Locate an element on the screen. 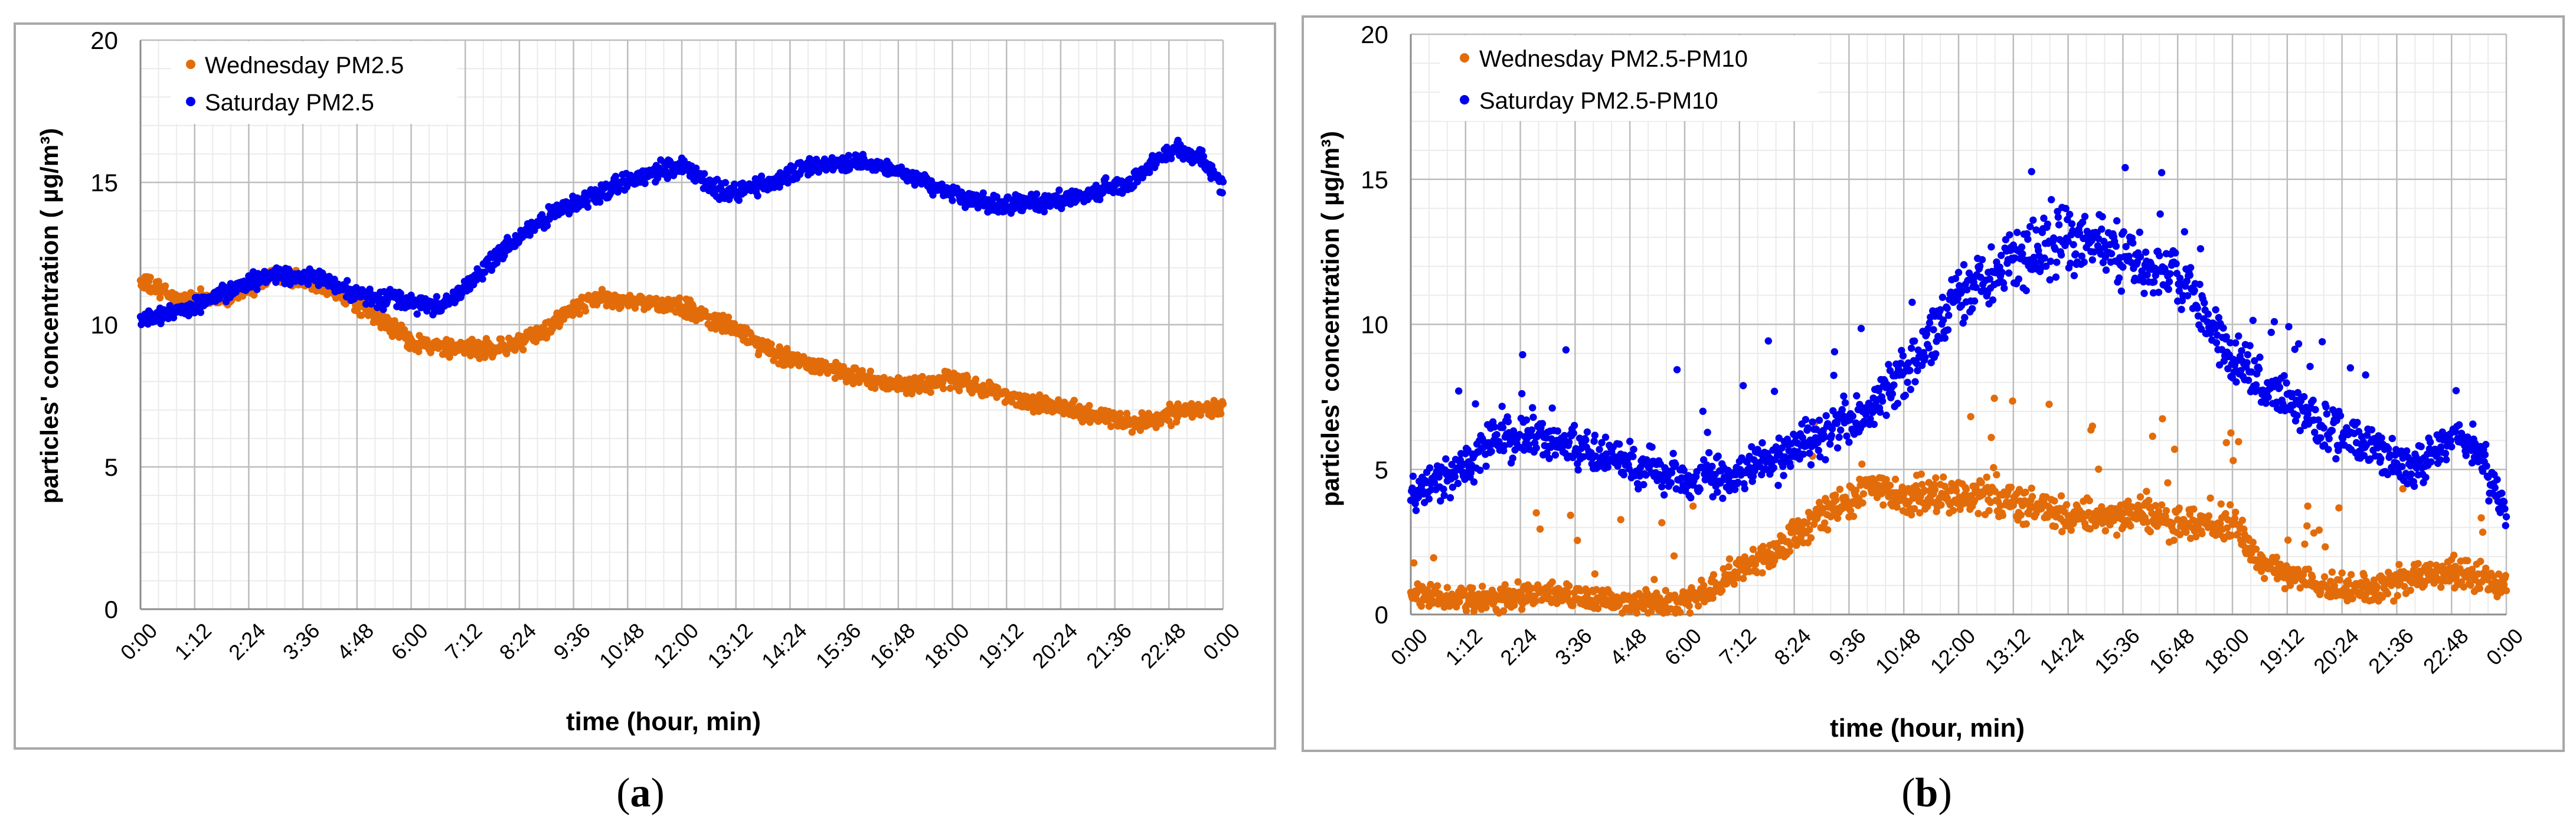 The width and height of the screenshot is (2576, 827). y-tick-label: 0 is located at coordinates (111, 609).